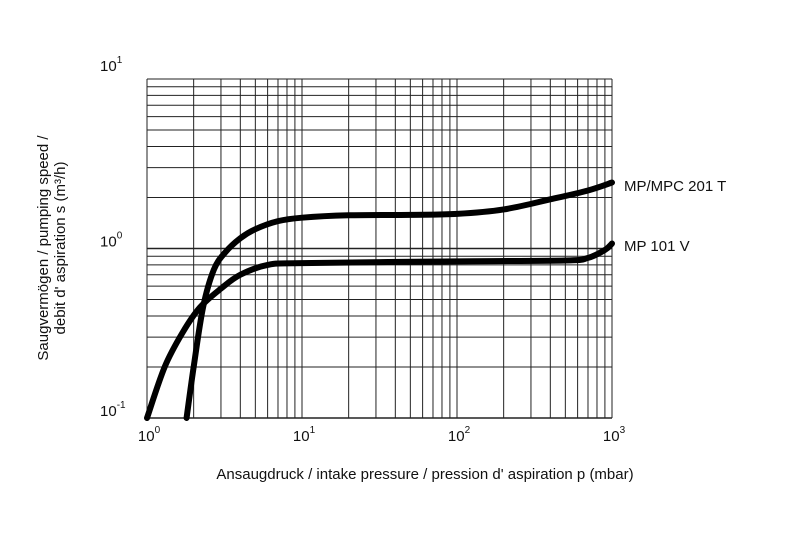 Image resolution: width=800 pixels, height=536 pixels. What do you see at coordinates (304, 435) in the screenshot?
I see `x-tick-label: 10¹` at bounding box center [304, 435].